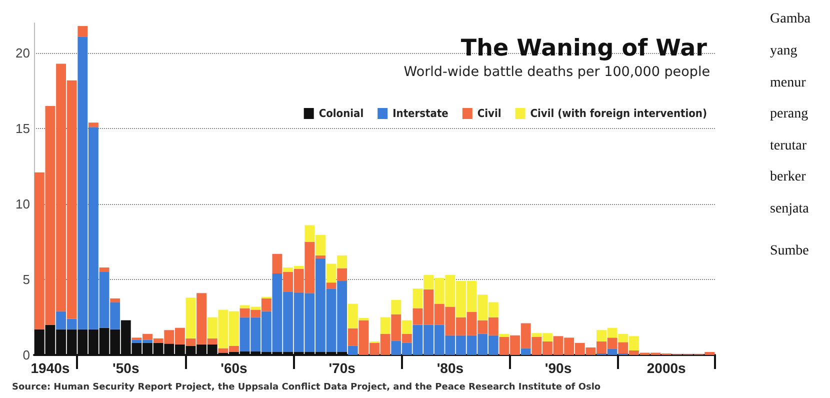 The image size is (830, 398). What do you see at coordinates (342, 368) in the screenshot?
I see `x-tick-label: '70s` at bounding box center [342, 368].